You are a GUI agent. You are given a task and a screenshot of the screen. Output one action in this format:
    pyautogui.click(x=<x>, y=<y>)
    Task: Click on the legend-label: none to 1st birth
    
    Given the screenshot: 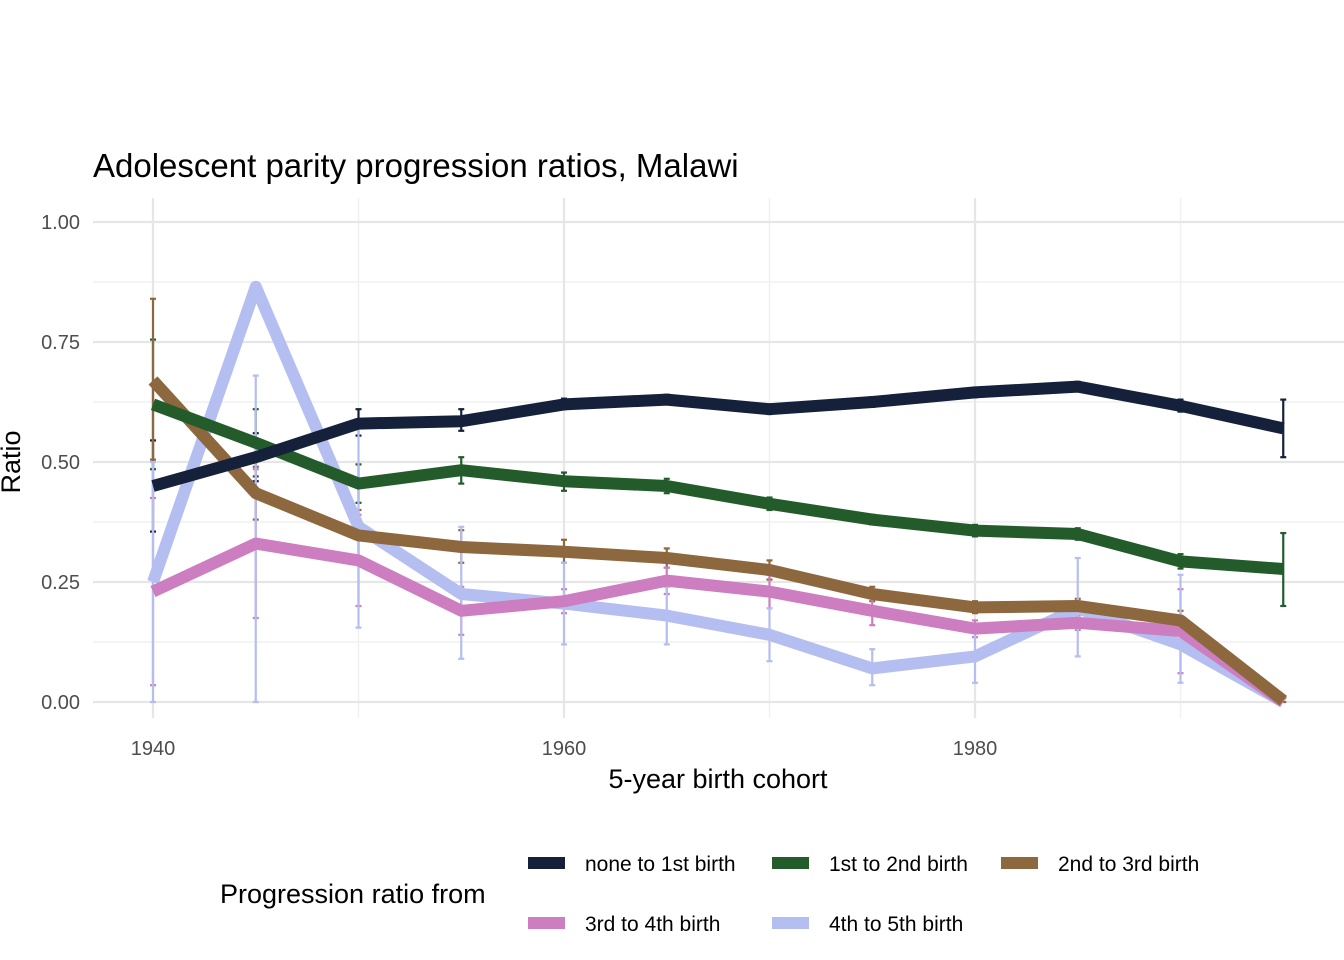 What is the action you would take?
    pyautogui.click(x=660, y=864)
    